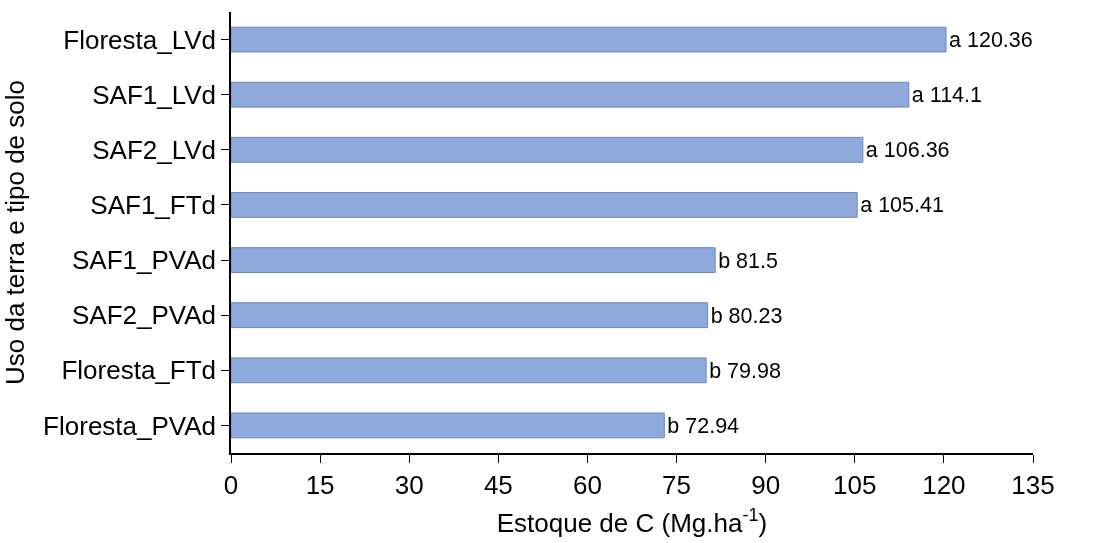 The image size is (1115, 543). What do you see at coordinates (745, 370) in the screenshot?
I see `data-label: b 79.98` at bounding box center [745, 370].